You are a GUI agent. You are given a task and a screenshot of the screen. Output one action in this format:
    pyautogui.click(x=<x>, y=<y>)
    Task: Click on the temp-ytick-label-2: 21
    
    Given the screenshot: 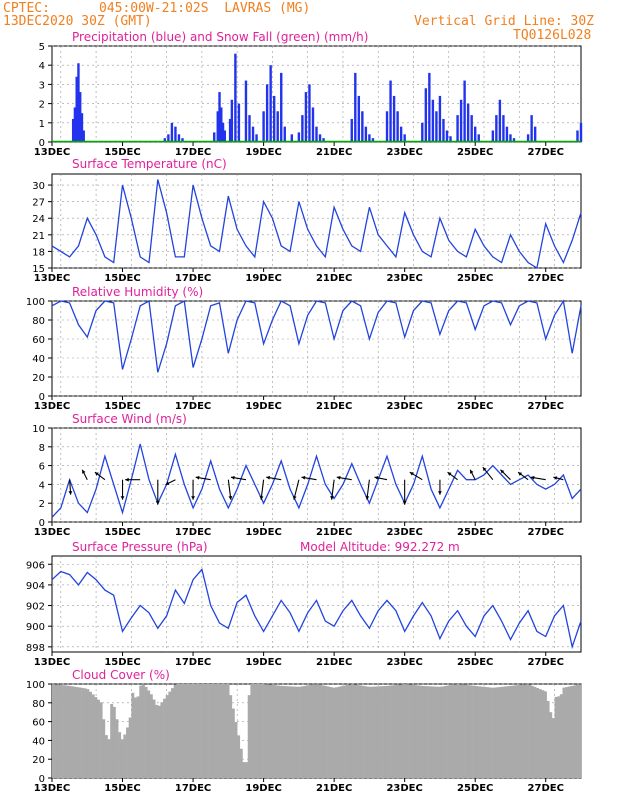 What is the action you would take?
    pyautogui.click(x=38, y=236)
    